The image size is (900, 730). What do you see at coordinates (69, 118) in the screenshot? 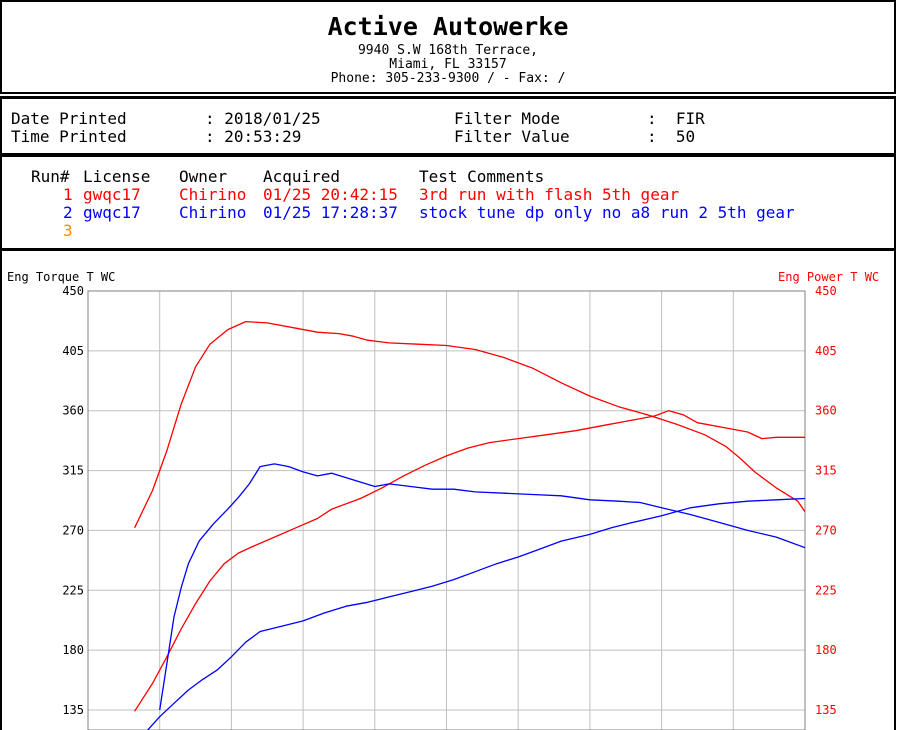
I see `date-printed-label: Date Printed` at bounding box center [69, 118].